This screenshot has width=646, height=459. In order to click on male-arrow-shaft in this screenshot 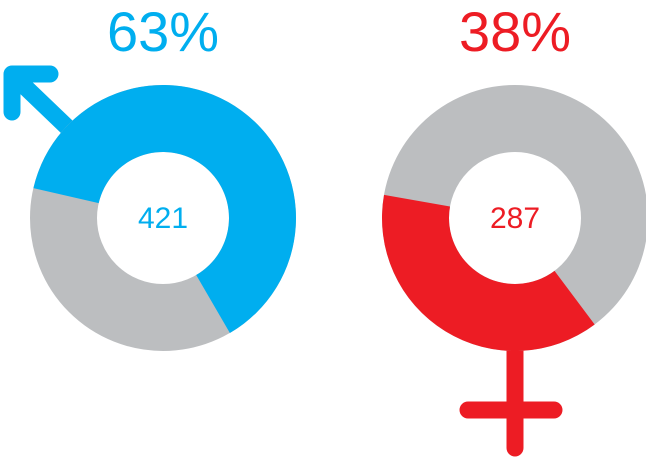, I will do `click(44, 105)`.